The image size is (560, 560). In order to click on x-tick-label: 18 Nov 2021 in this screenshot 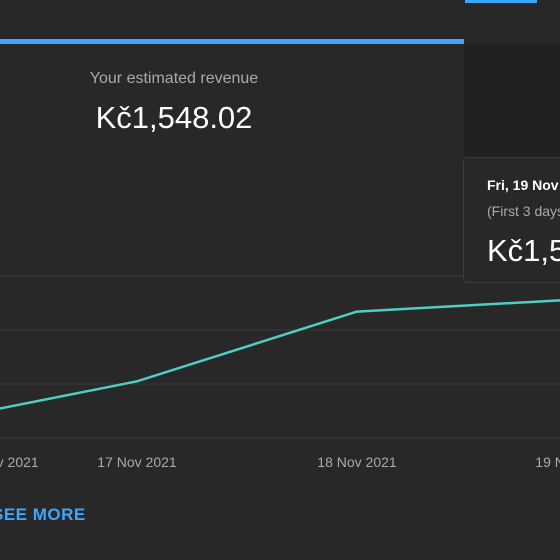, I will do `click(357, 462)`.